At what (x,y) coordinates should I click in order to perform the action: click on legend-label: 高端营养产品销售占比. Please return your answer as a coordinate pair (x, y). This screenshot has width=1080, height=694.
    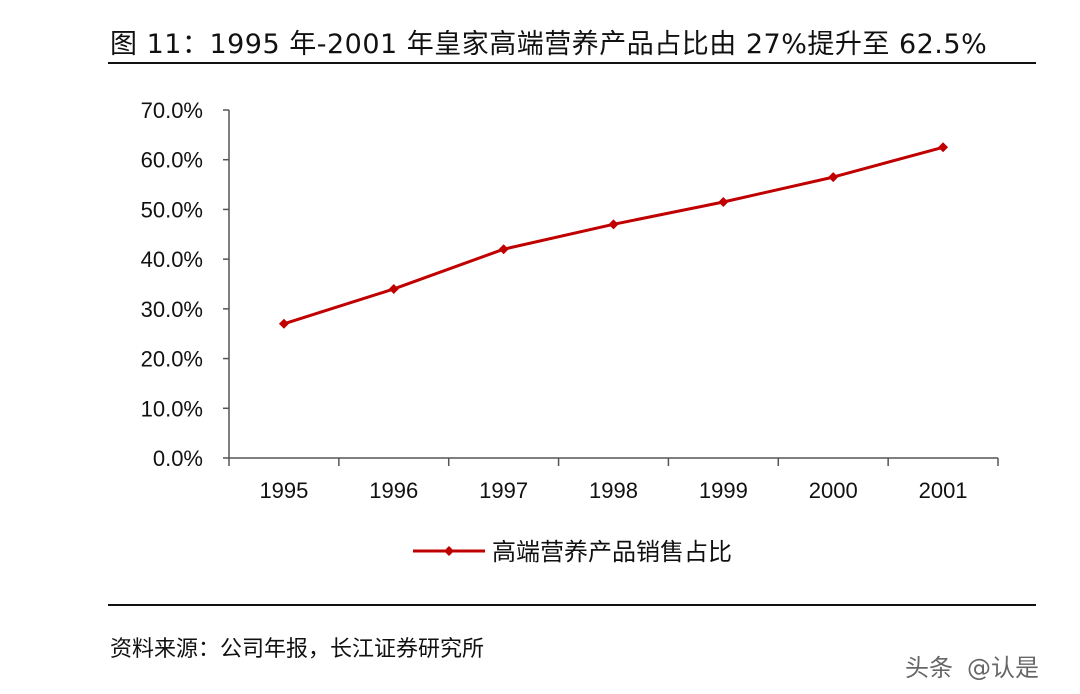
    Looking at the image, I should click on (612, 552).